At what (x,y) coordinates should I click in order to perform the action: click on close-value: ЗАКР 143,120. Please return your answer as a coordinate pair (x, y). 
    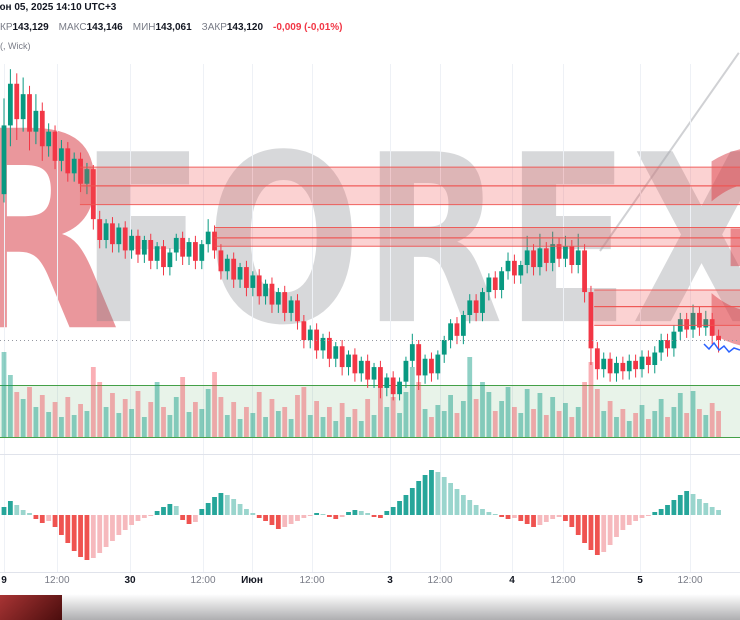
    Looking at the image, I should click on (232, 27).